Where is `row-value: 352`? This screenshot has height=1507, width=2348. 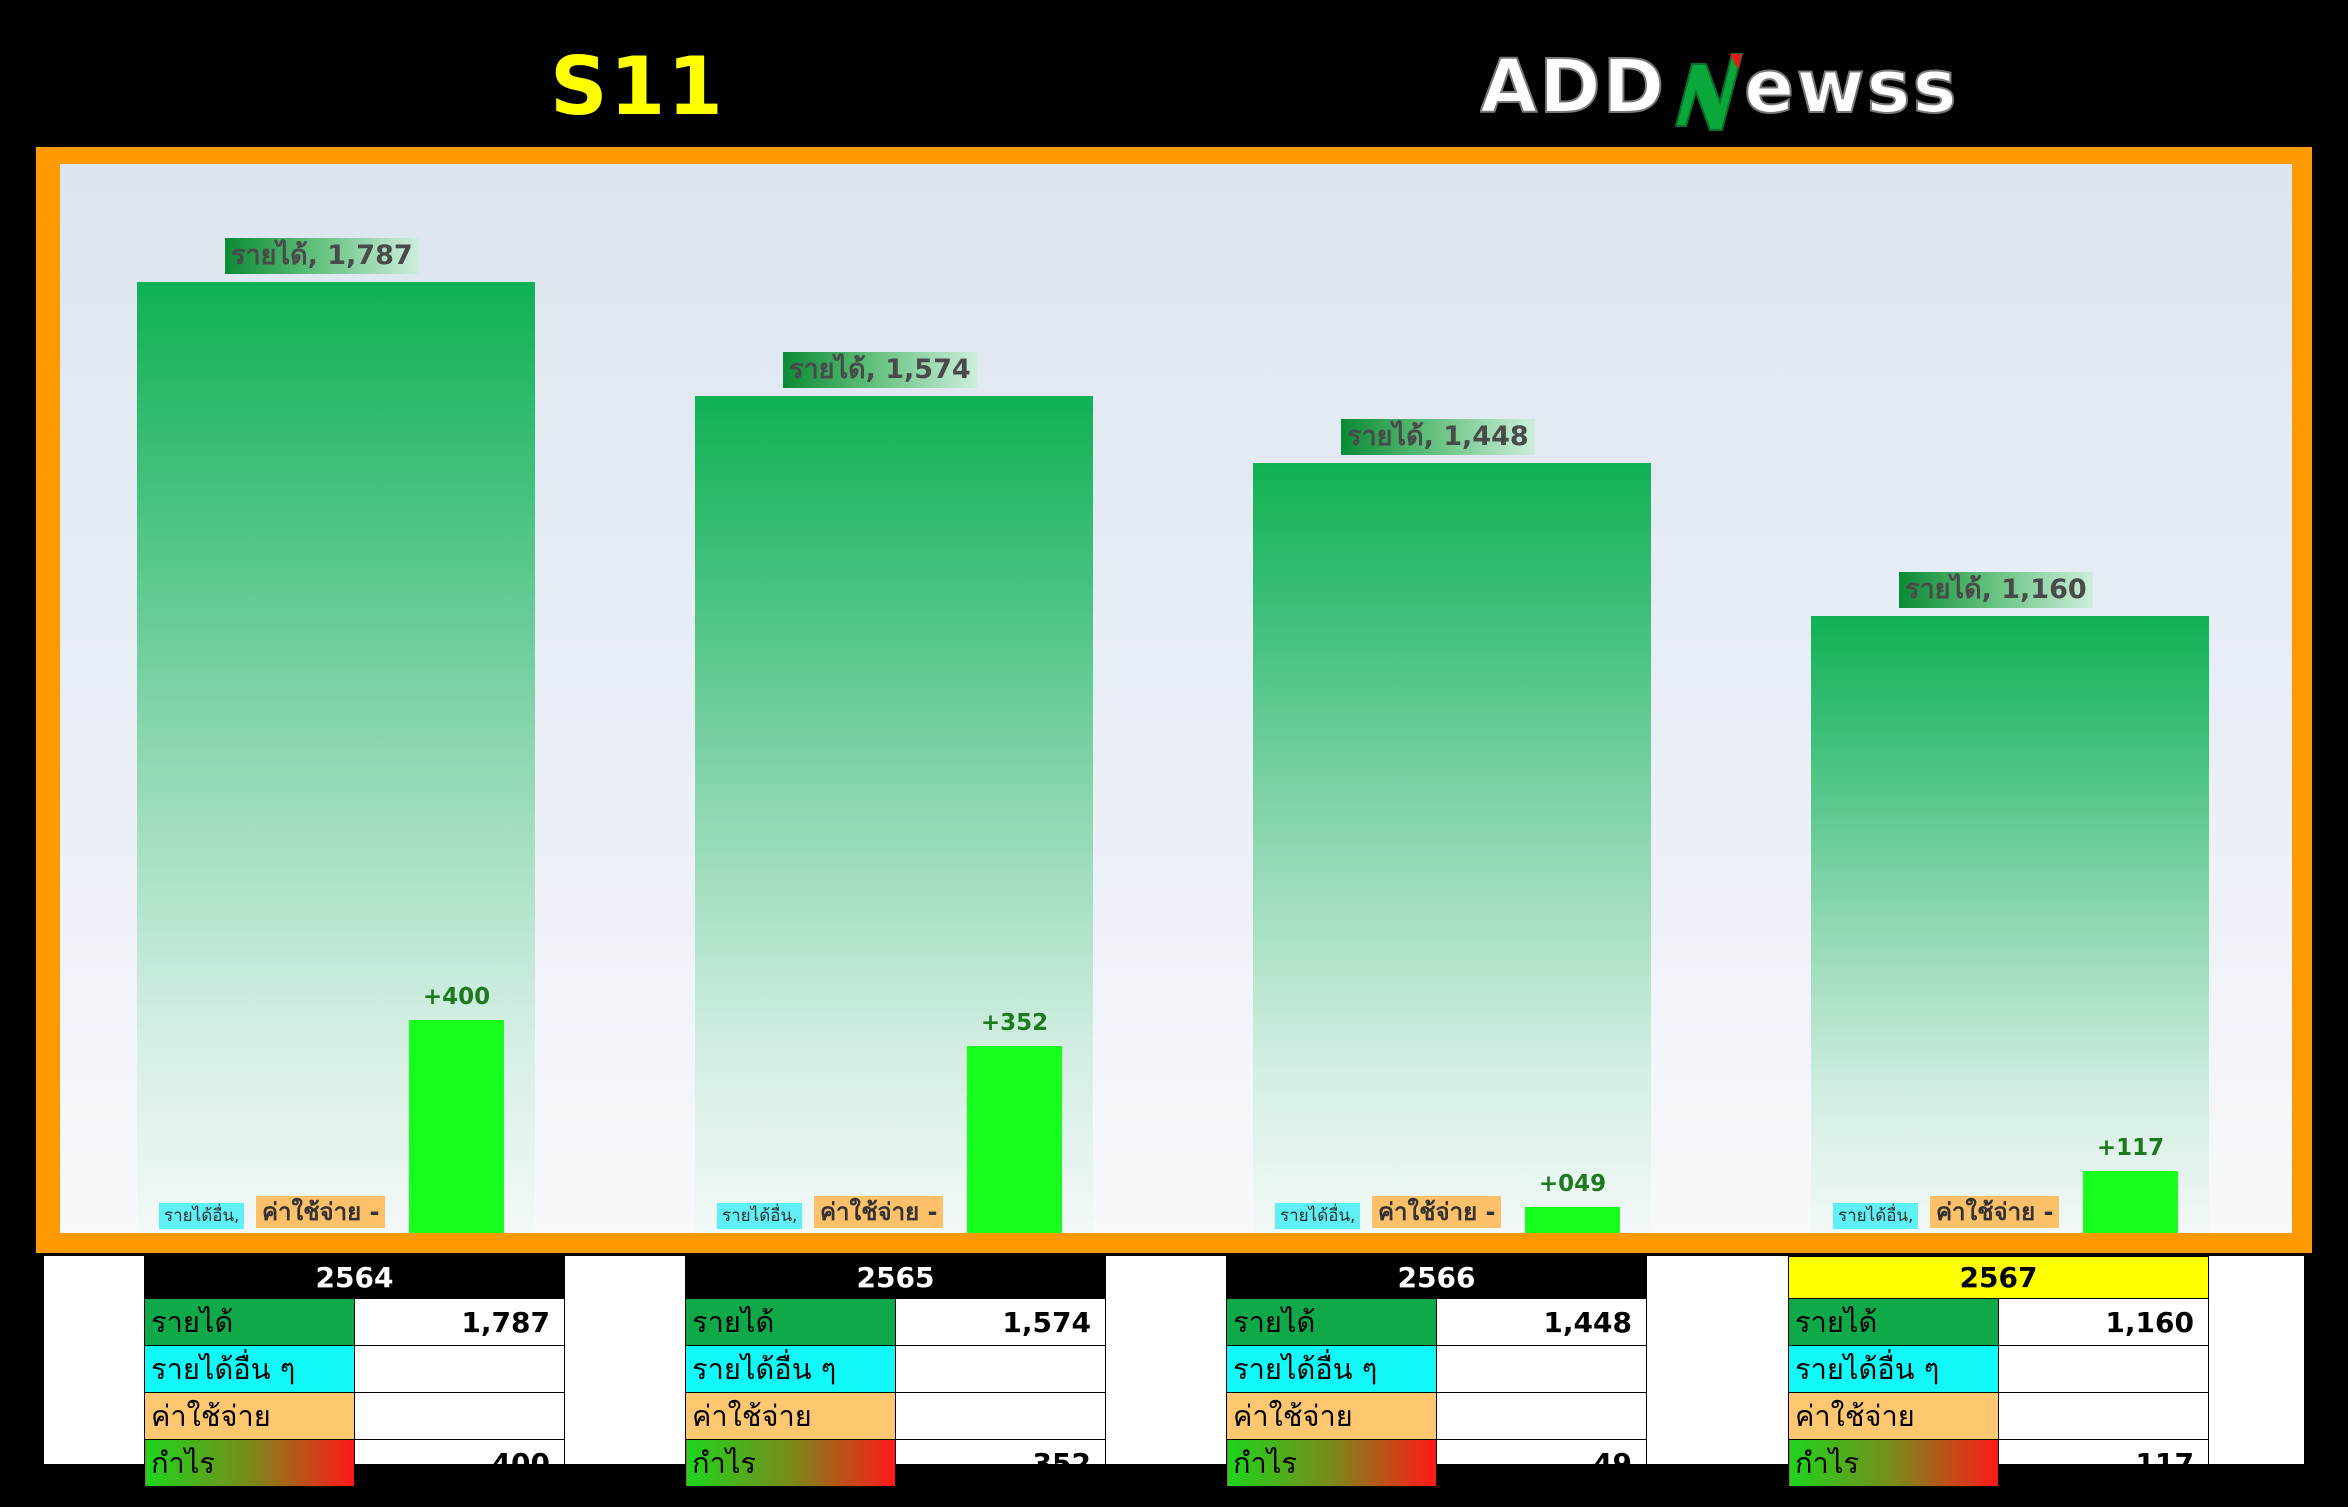
row-value: 352 is located at coordinates (1000, 1463).